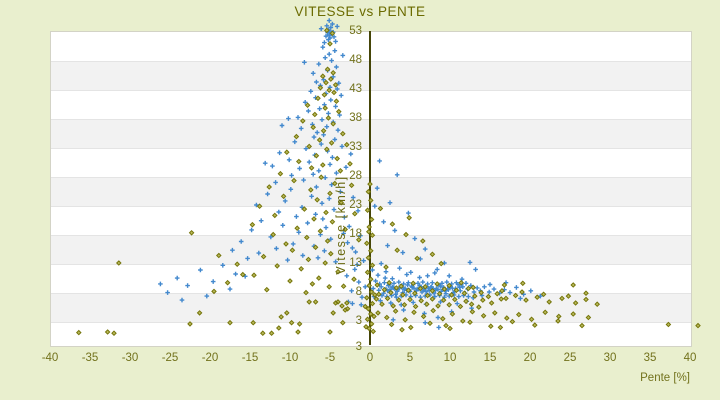  What do you see at coordinates (570, 358) in the screenshot?
I see `x-axis-tick-label: 25` at bounding box center [570, 358].